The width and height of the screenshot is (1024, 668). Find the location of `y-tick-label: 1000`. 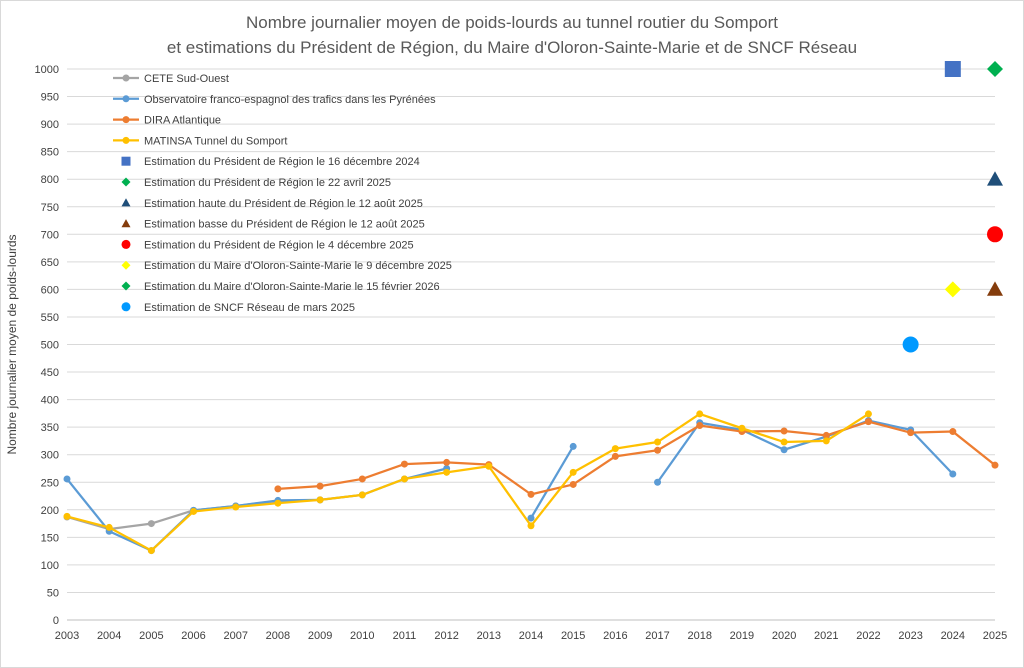

y-tick-label: 1000 is located at coordinates (47, 70).